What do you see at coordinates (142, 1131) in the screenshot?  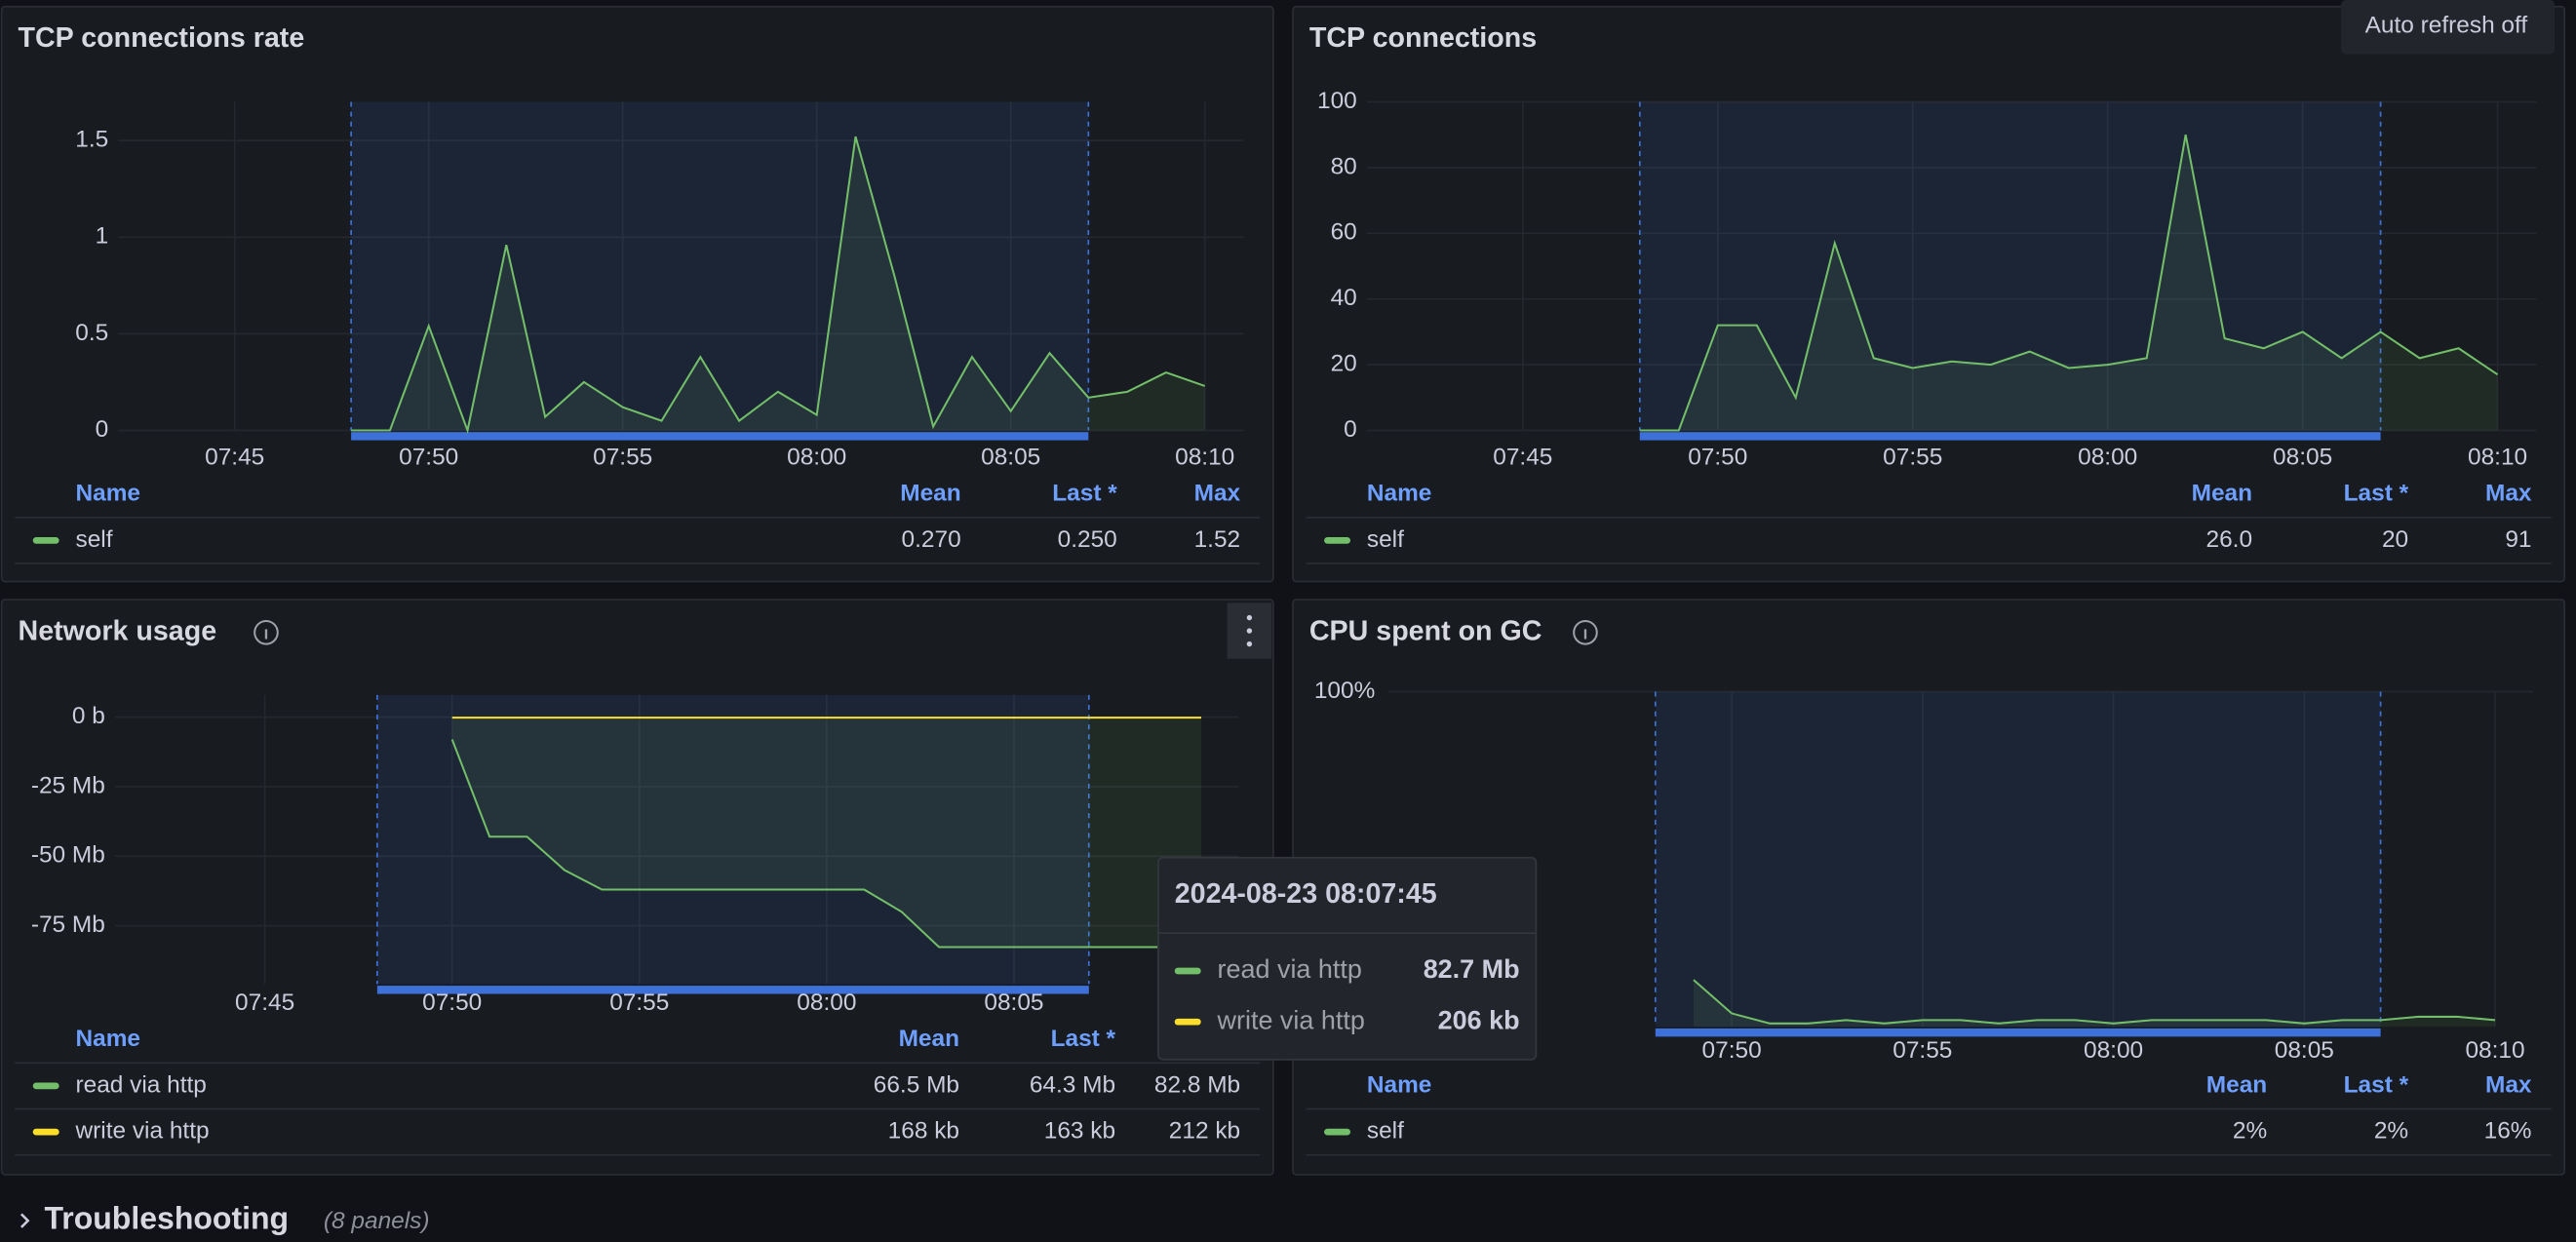 I see `legend-name: write via http` at bounding box center [142, 1131].